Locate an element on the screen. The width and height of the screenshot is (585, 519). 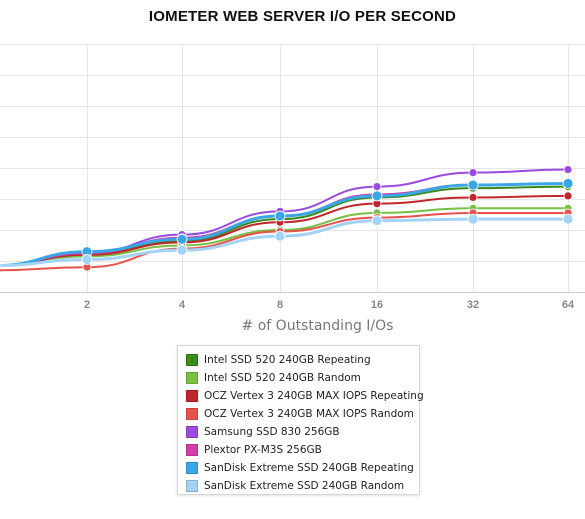
x-tick-label: 16 is located at coordinates (377, 305).